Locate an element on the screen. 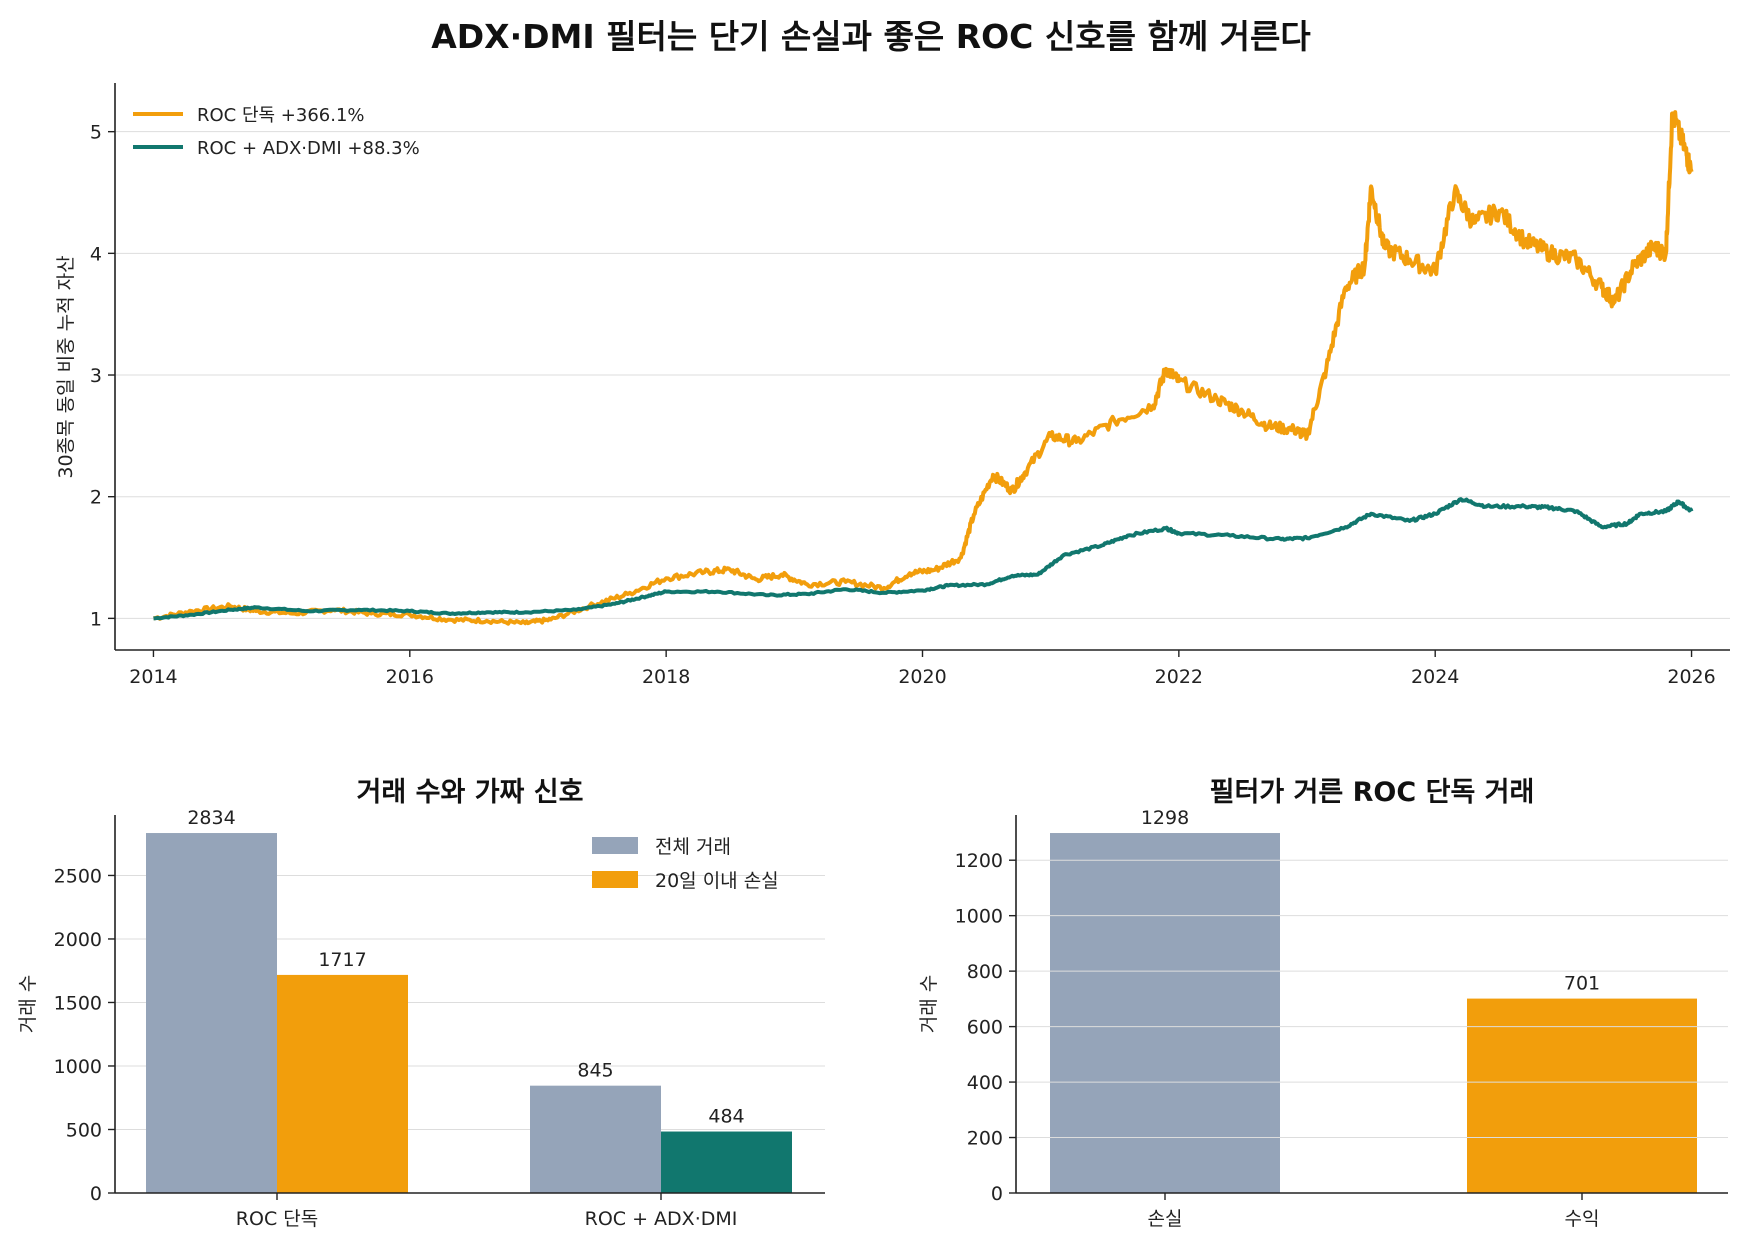 Image resolution: width=1742 pixels, height=1246 pixels. figure-title: ADX·DMI 필터는 단기 손실과 좋은 ROC 신호를 함께 거른다 is located at coordinates (871, 36).